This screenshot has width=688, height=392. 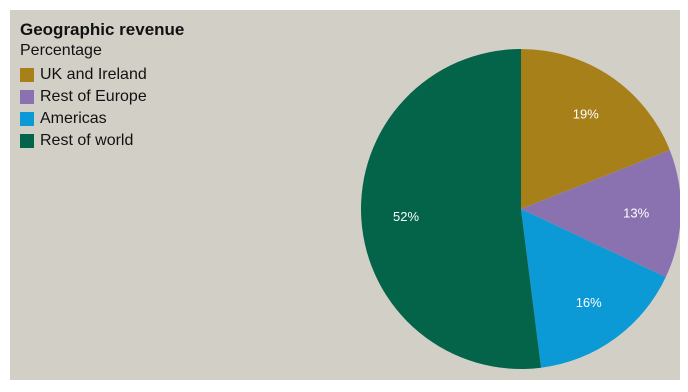 What do you see at coordinates (600, 214) in the screenshot?
I see `pie-slice-rest-of-europe` at bounding box center [600, 214].